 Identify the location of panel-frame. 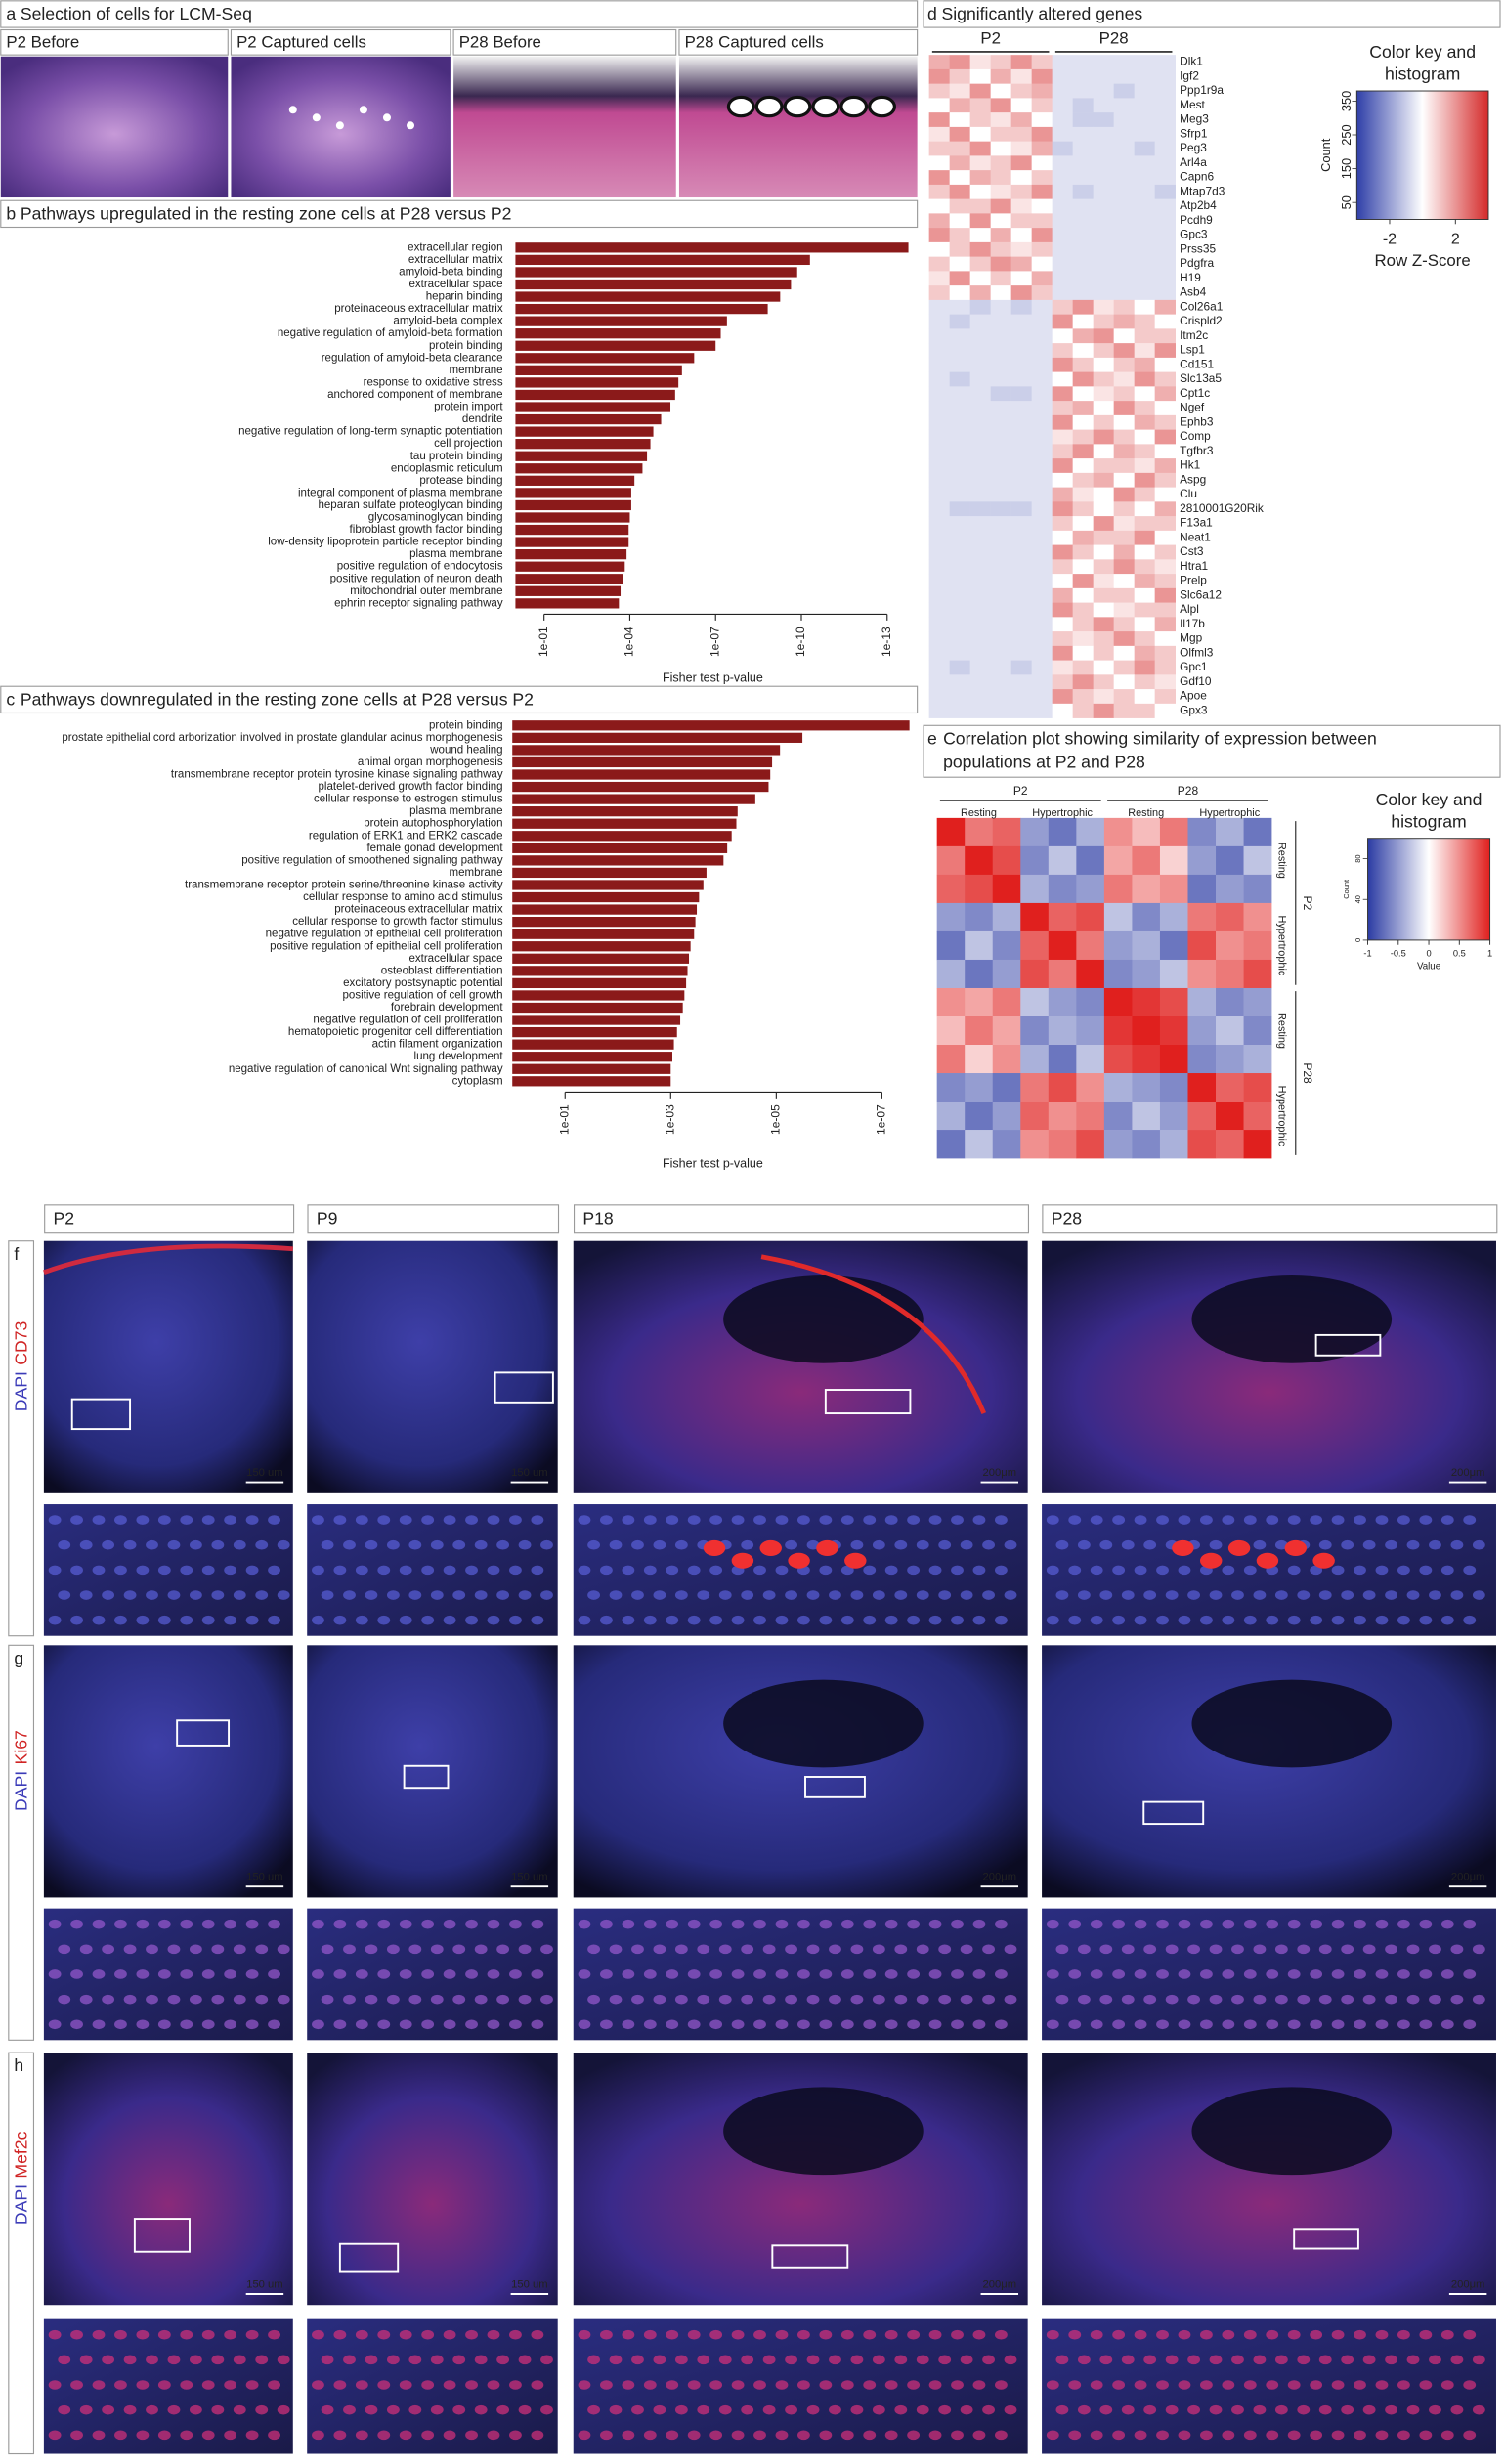
(1212, 14).